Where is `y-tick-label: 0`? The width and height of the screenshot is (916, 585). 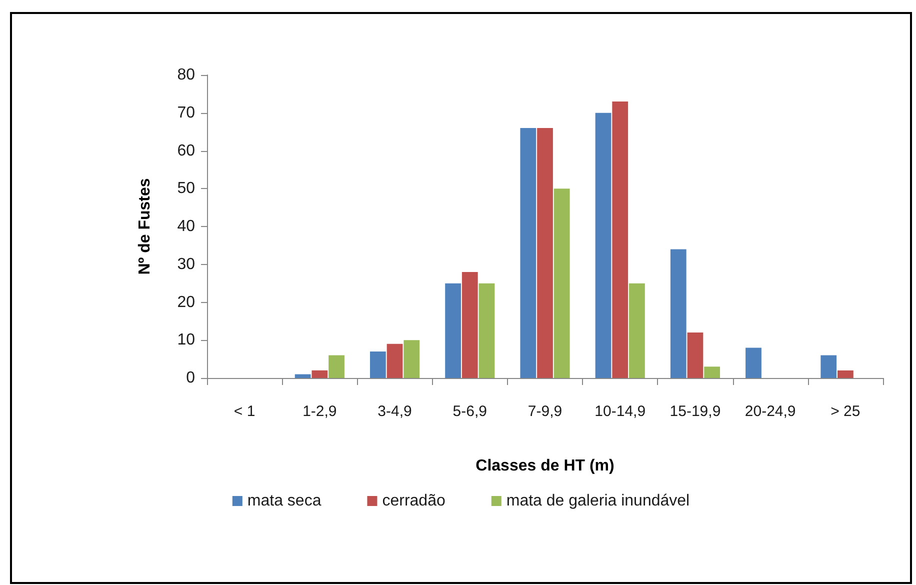
y-tick-label: 0 is located at coordinates (191, 378).